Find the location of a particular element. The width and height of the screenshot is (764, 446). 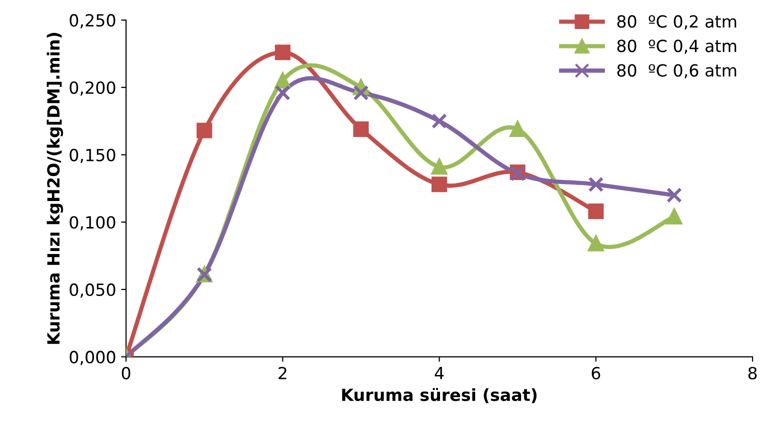

legend-label: 80 ºC 0,6 atm is located at coordinates (676, 71).